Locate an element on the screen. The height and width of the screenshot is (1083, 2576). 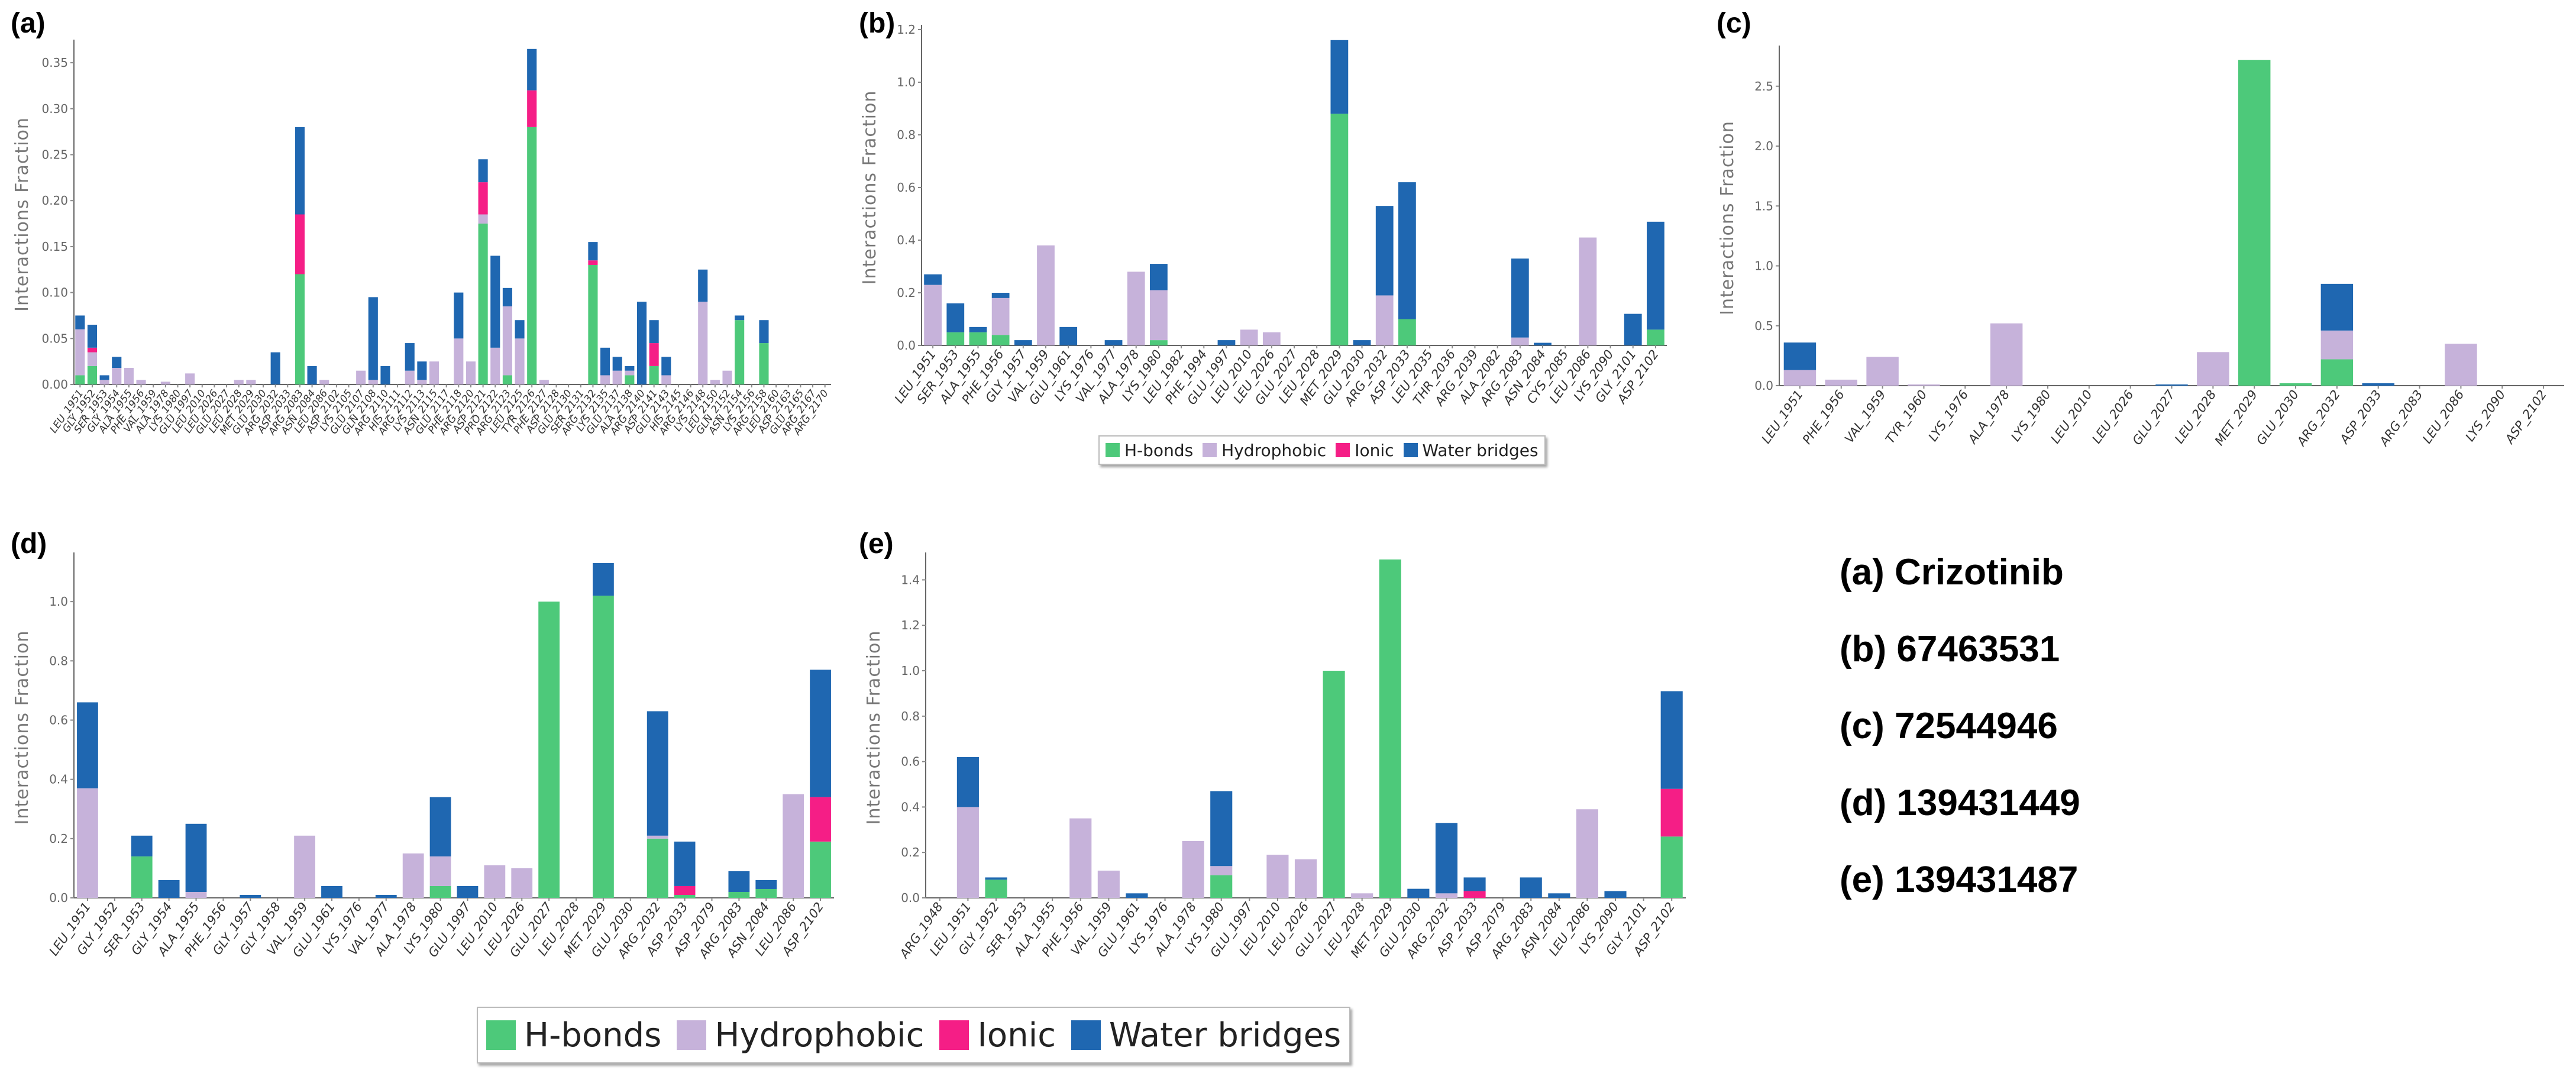
x-tick-label: PHE_1956 is located at coordinates (1824, 417).